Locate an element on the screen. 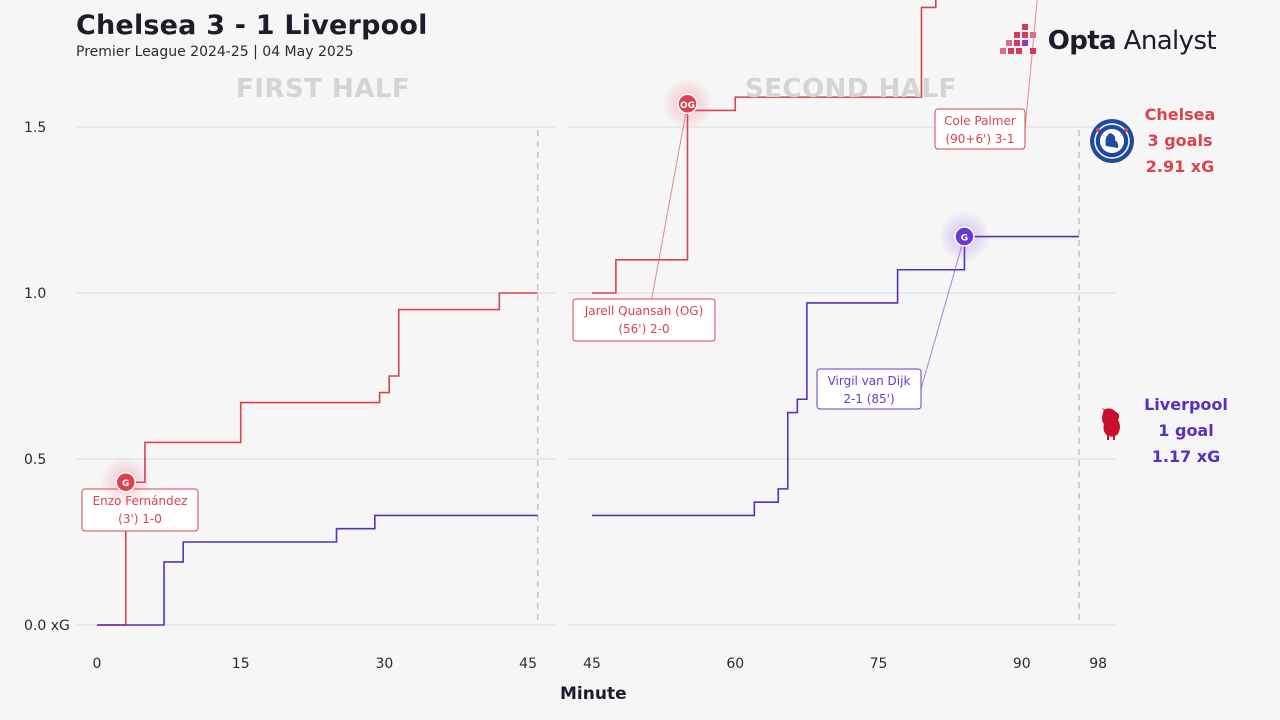 This screenshot has width=1280, height=720. y-tick-label: 0.0 xG is located at coordinates (47, 626).